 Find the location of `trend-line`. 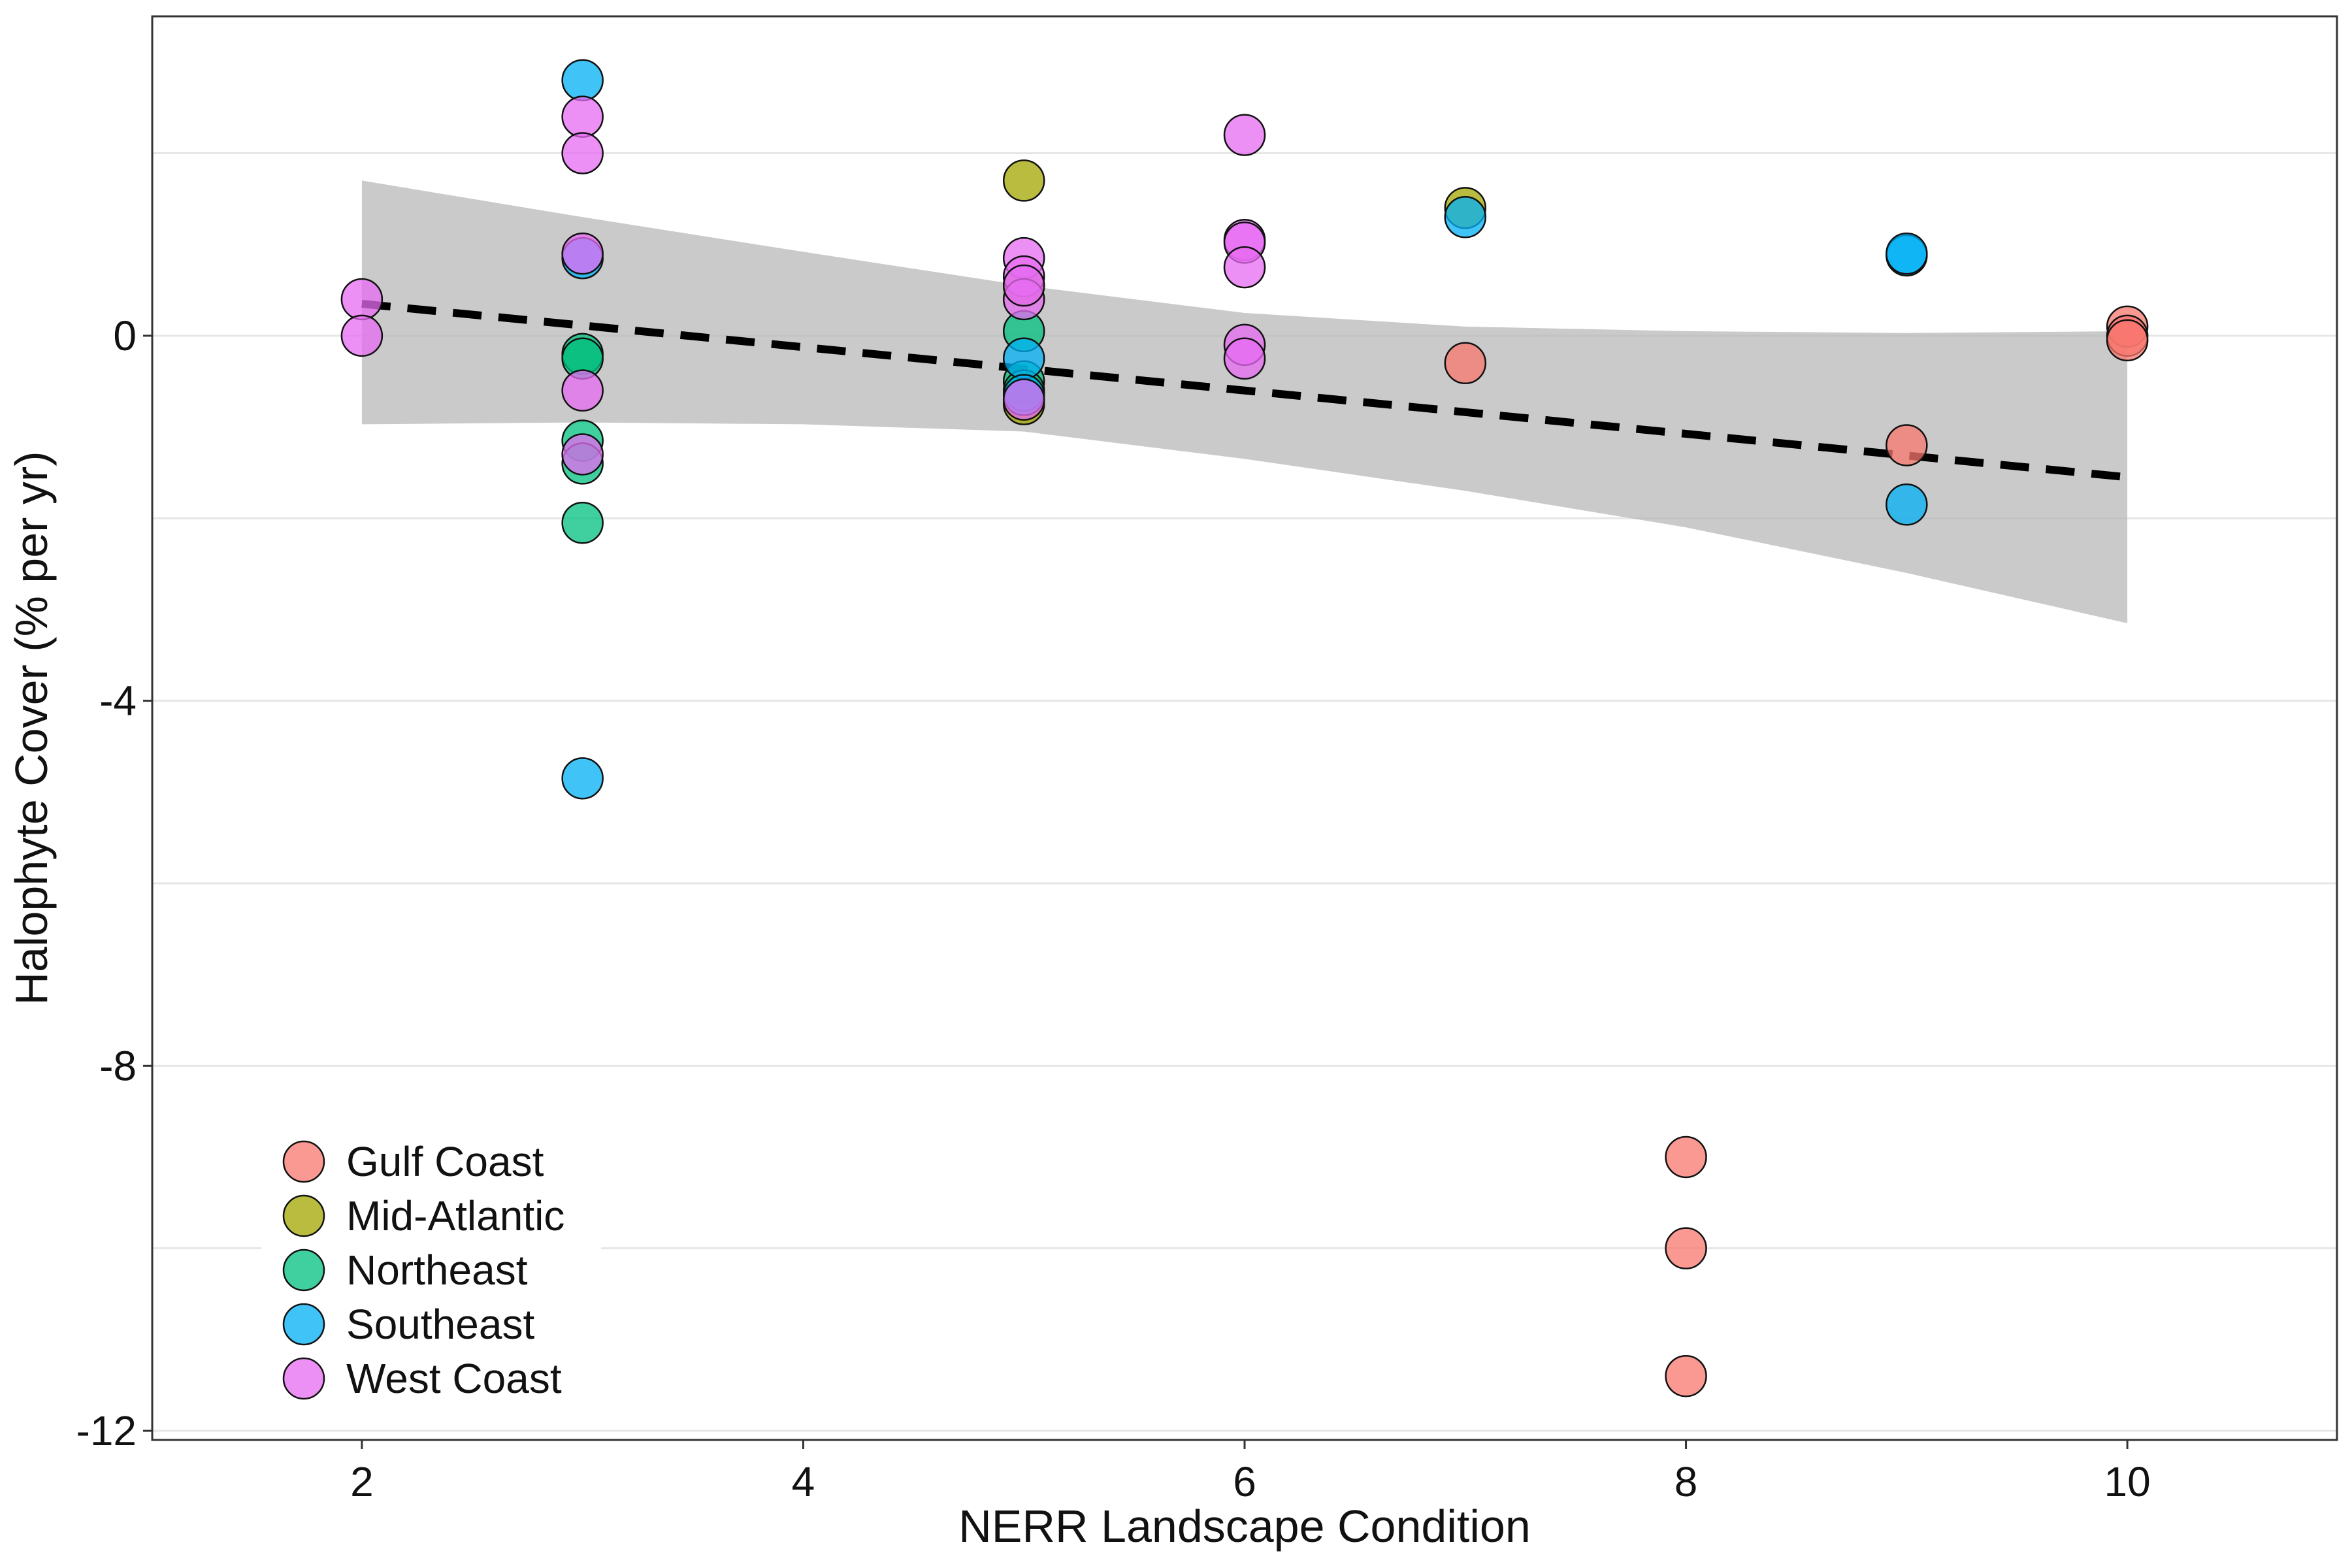

trend-line is located at coordinates (1244, 391).